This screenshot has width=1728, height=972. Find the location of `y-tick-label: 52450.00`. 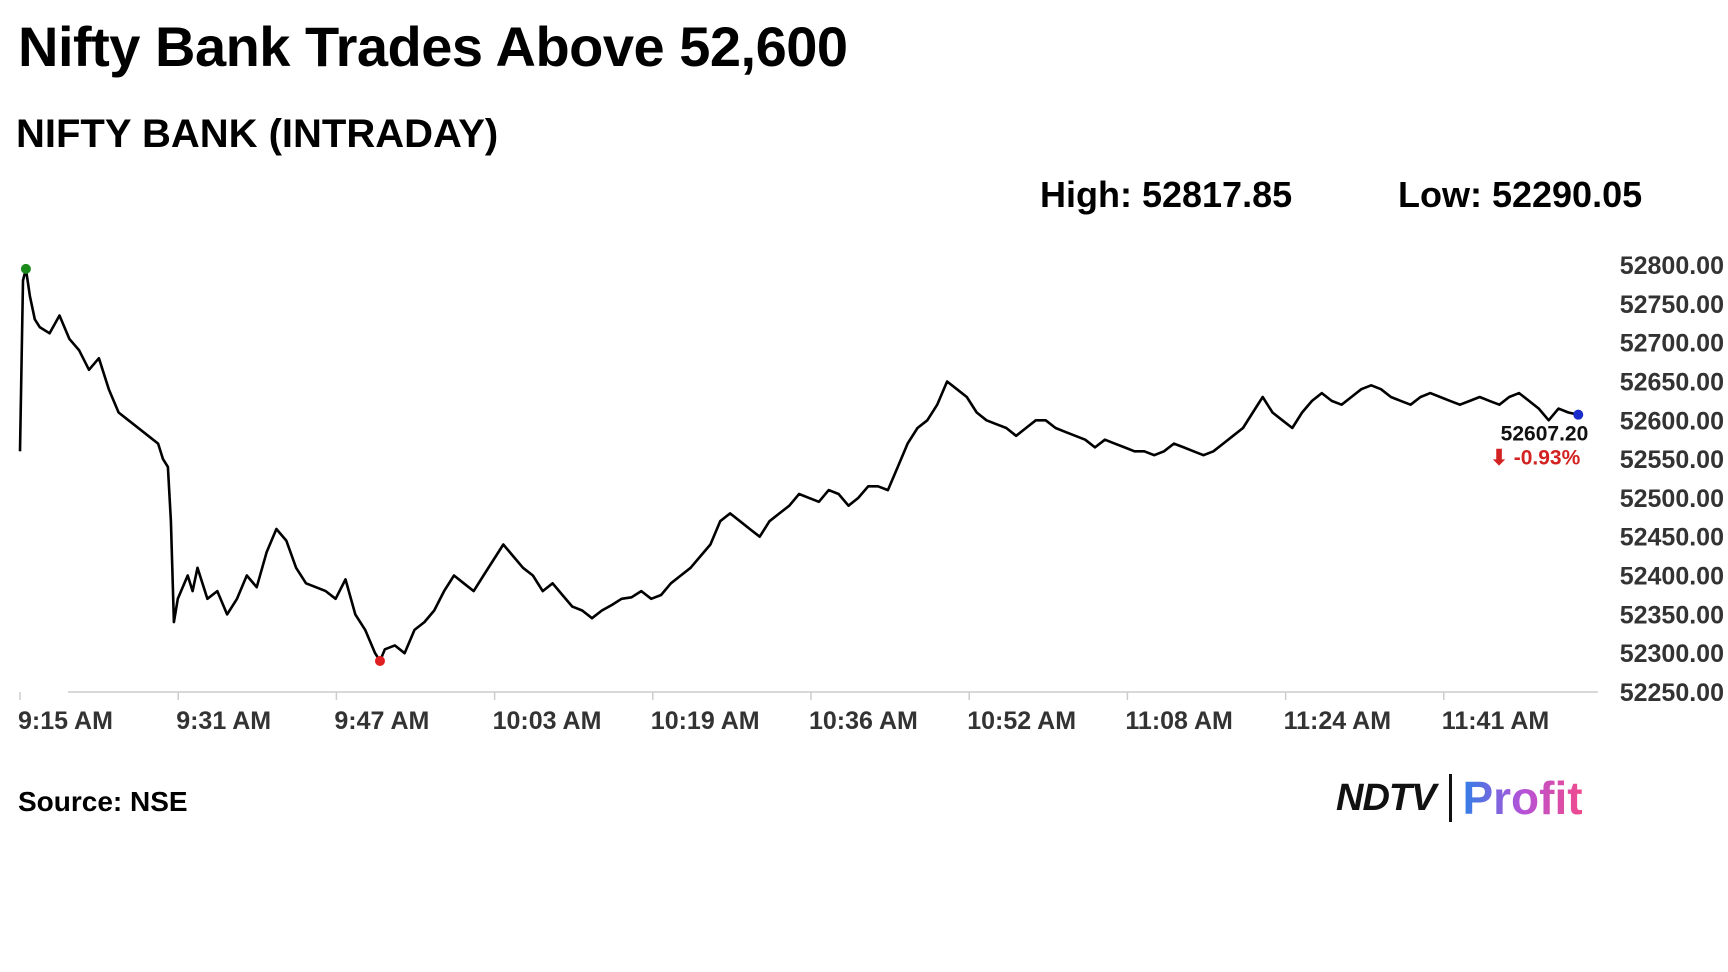

y-tick-label: 52450.00 is located at coordinates (1672, 538).